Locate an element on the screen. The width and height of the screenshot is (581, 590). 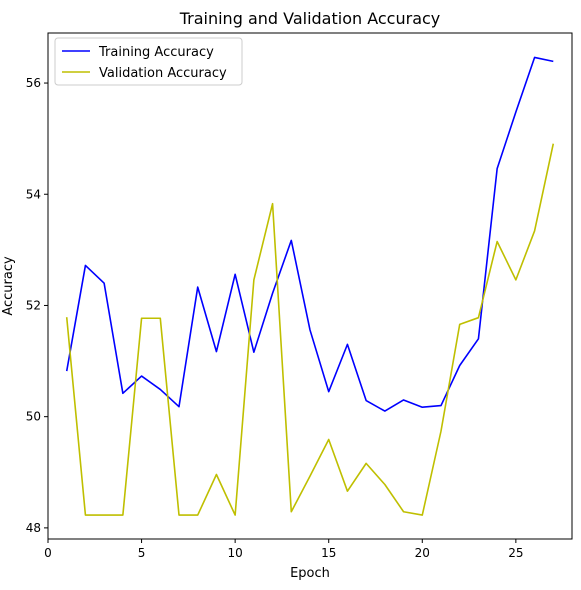
x-tick-label: 5 is located at coordinates (142, 553).